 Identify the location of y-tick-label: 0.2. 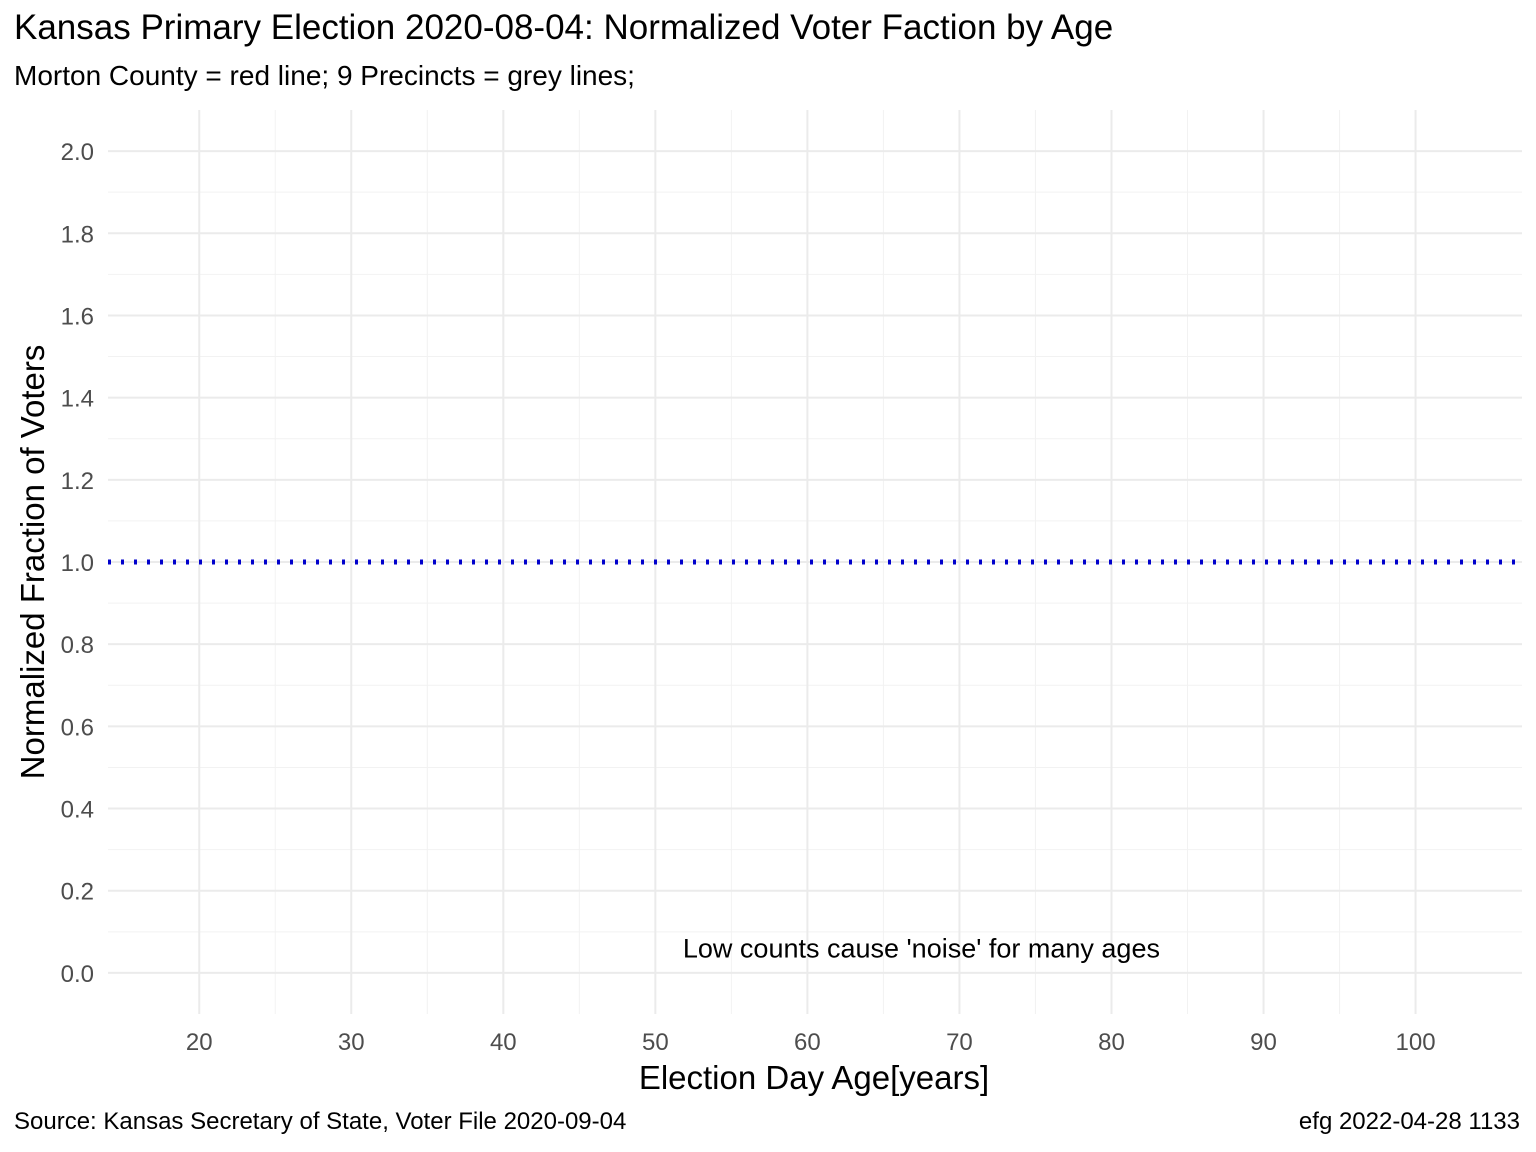
(77, 892).